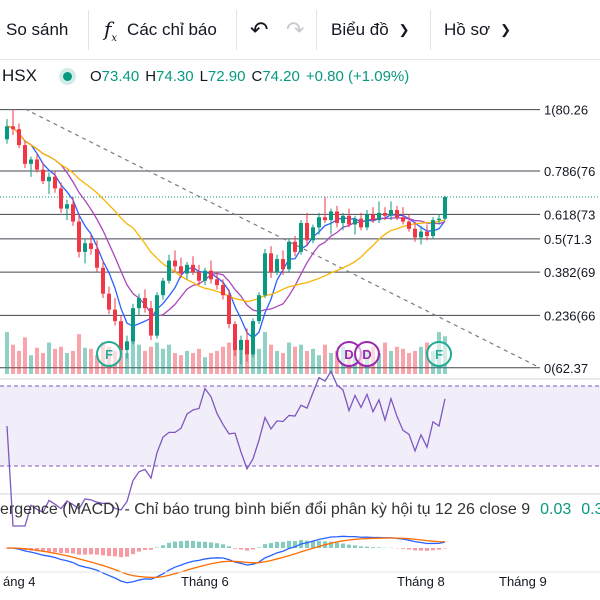 Image resolution: width=600 pixels, height=600 pixels. I want to click on chevron-down-icon: ❯, so click(404, 29).